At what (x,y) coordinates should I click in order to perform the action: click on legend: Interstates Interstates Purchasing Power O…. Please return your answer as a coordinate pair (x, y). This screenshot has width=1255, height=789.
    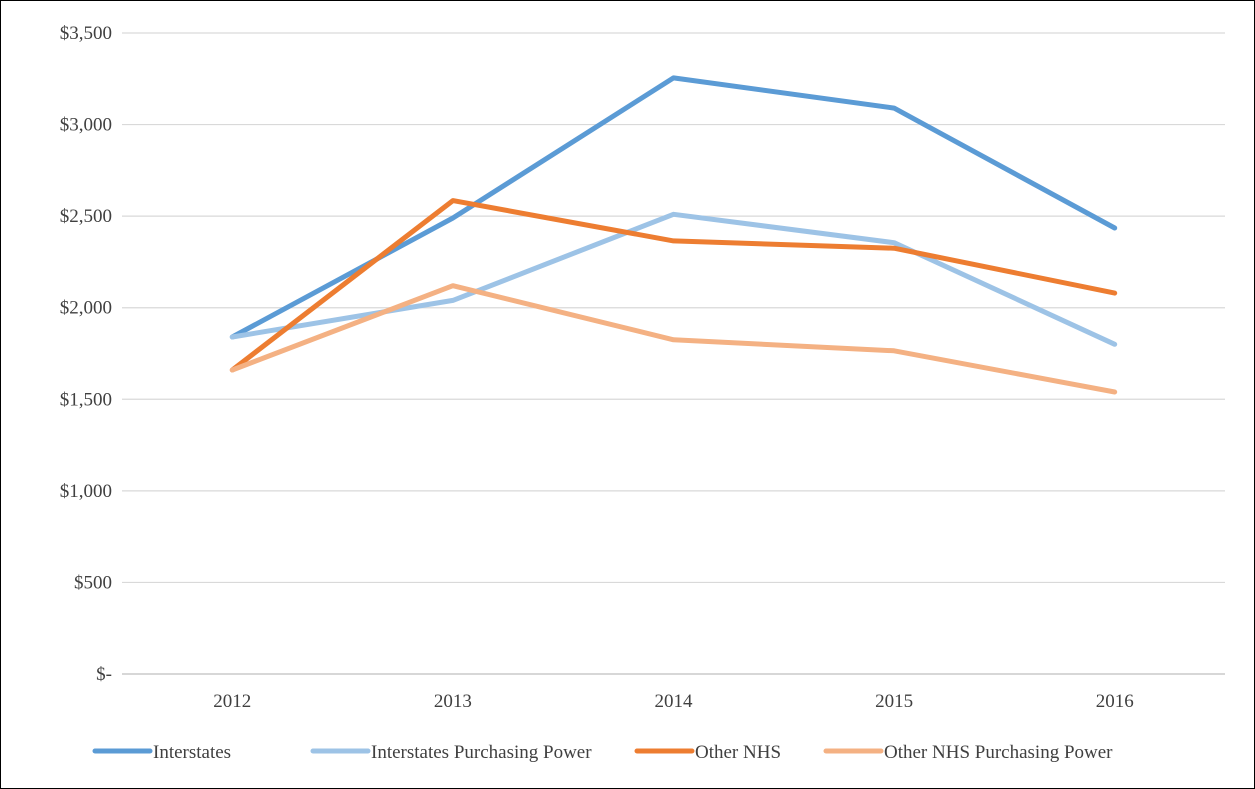
    Looking at the image, I should click on (604, 752).